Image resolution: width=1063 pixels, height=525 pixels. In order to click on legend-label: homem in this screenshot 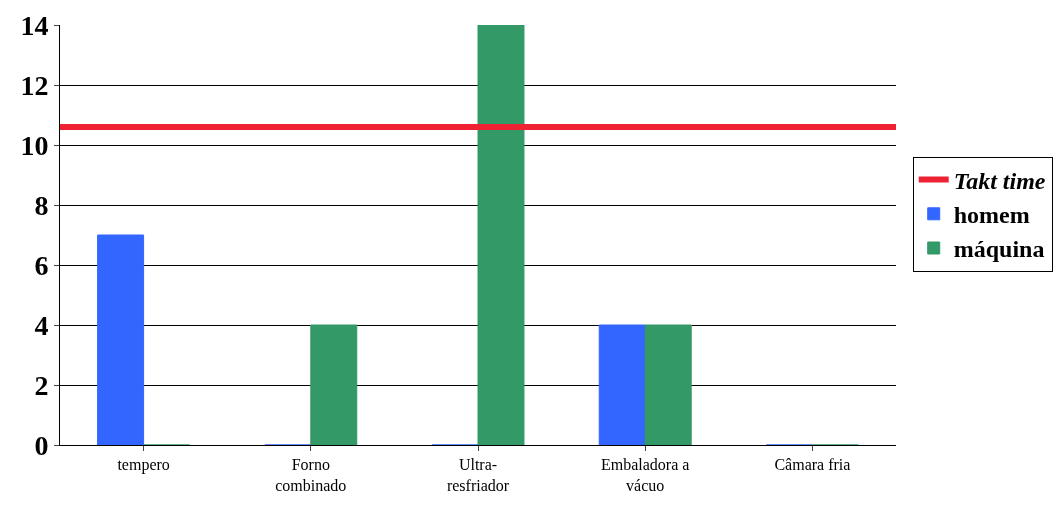, I will do `click(991, 215)`.